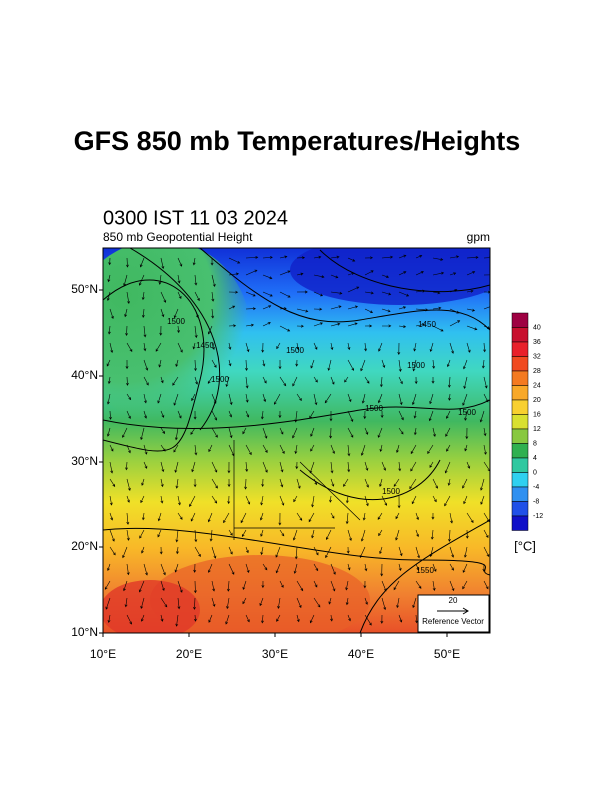 This screenshot has height=797, width=612. What do you see at coordinates (535, 472) in the screenshot?
I see `colorbar-label: 0` at bounding box center [535, 472].